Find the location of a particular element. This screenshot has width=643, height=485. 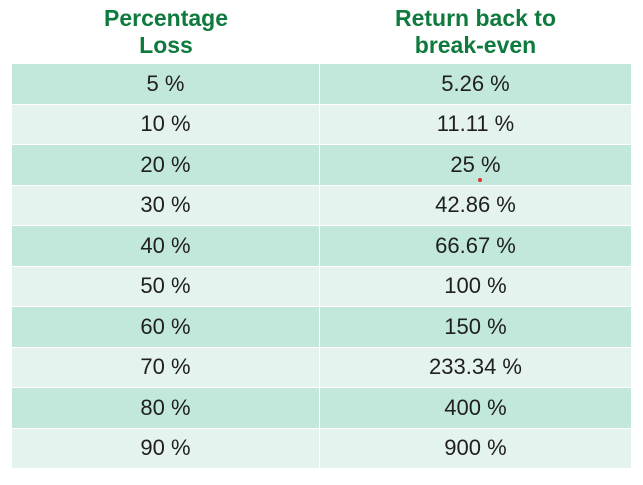

table-row: 60 % 150 % is located at coordinates (321, 327).